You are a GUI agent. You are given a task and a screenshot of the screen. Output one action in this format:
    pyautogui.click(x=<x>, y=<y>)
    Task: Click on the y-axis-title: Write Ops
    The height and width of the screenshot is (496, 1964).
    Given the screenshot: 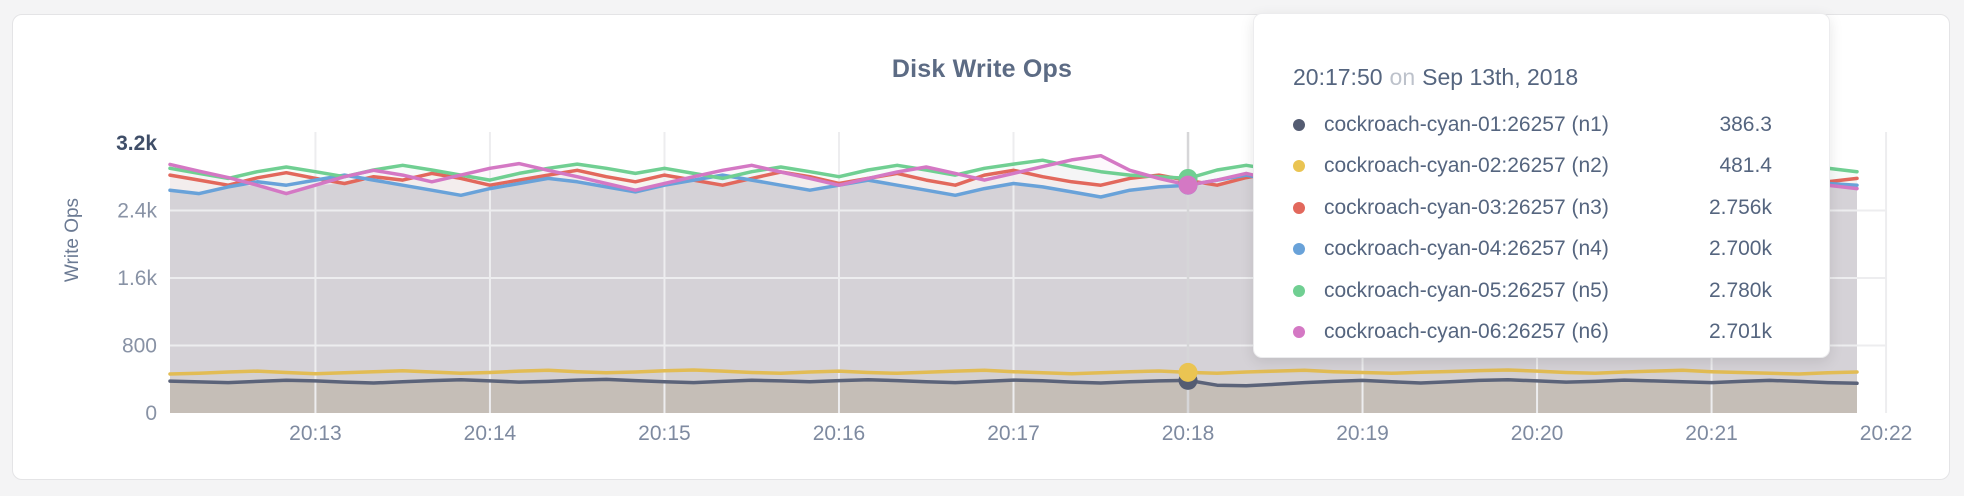 What is the action you would take?
    pyautogui.click(x=72, y=240)
    